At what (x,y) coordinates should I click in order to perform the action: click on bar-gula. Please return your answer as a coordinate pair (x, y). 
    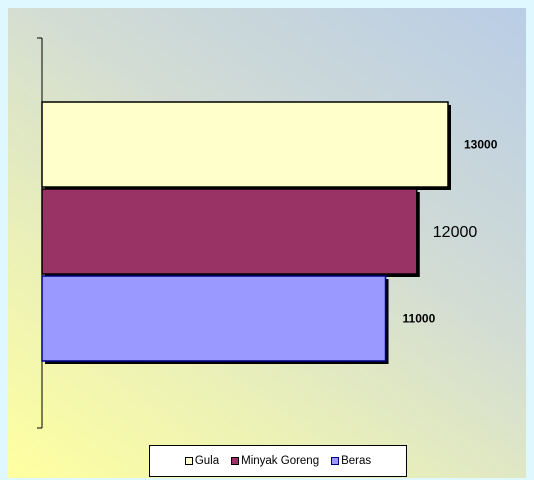
    Looking at the image, I should click on (245, 144).